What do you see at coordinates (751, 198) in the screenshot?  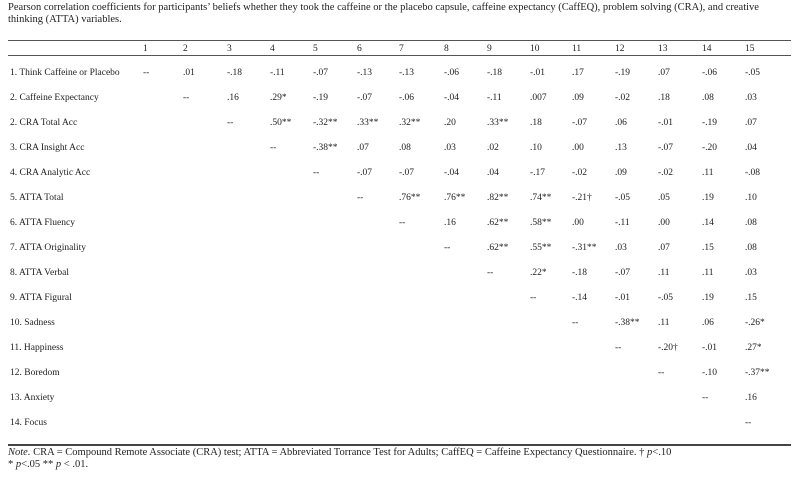 I see `table-cell: .10` at bounding box center [751, 198].